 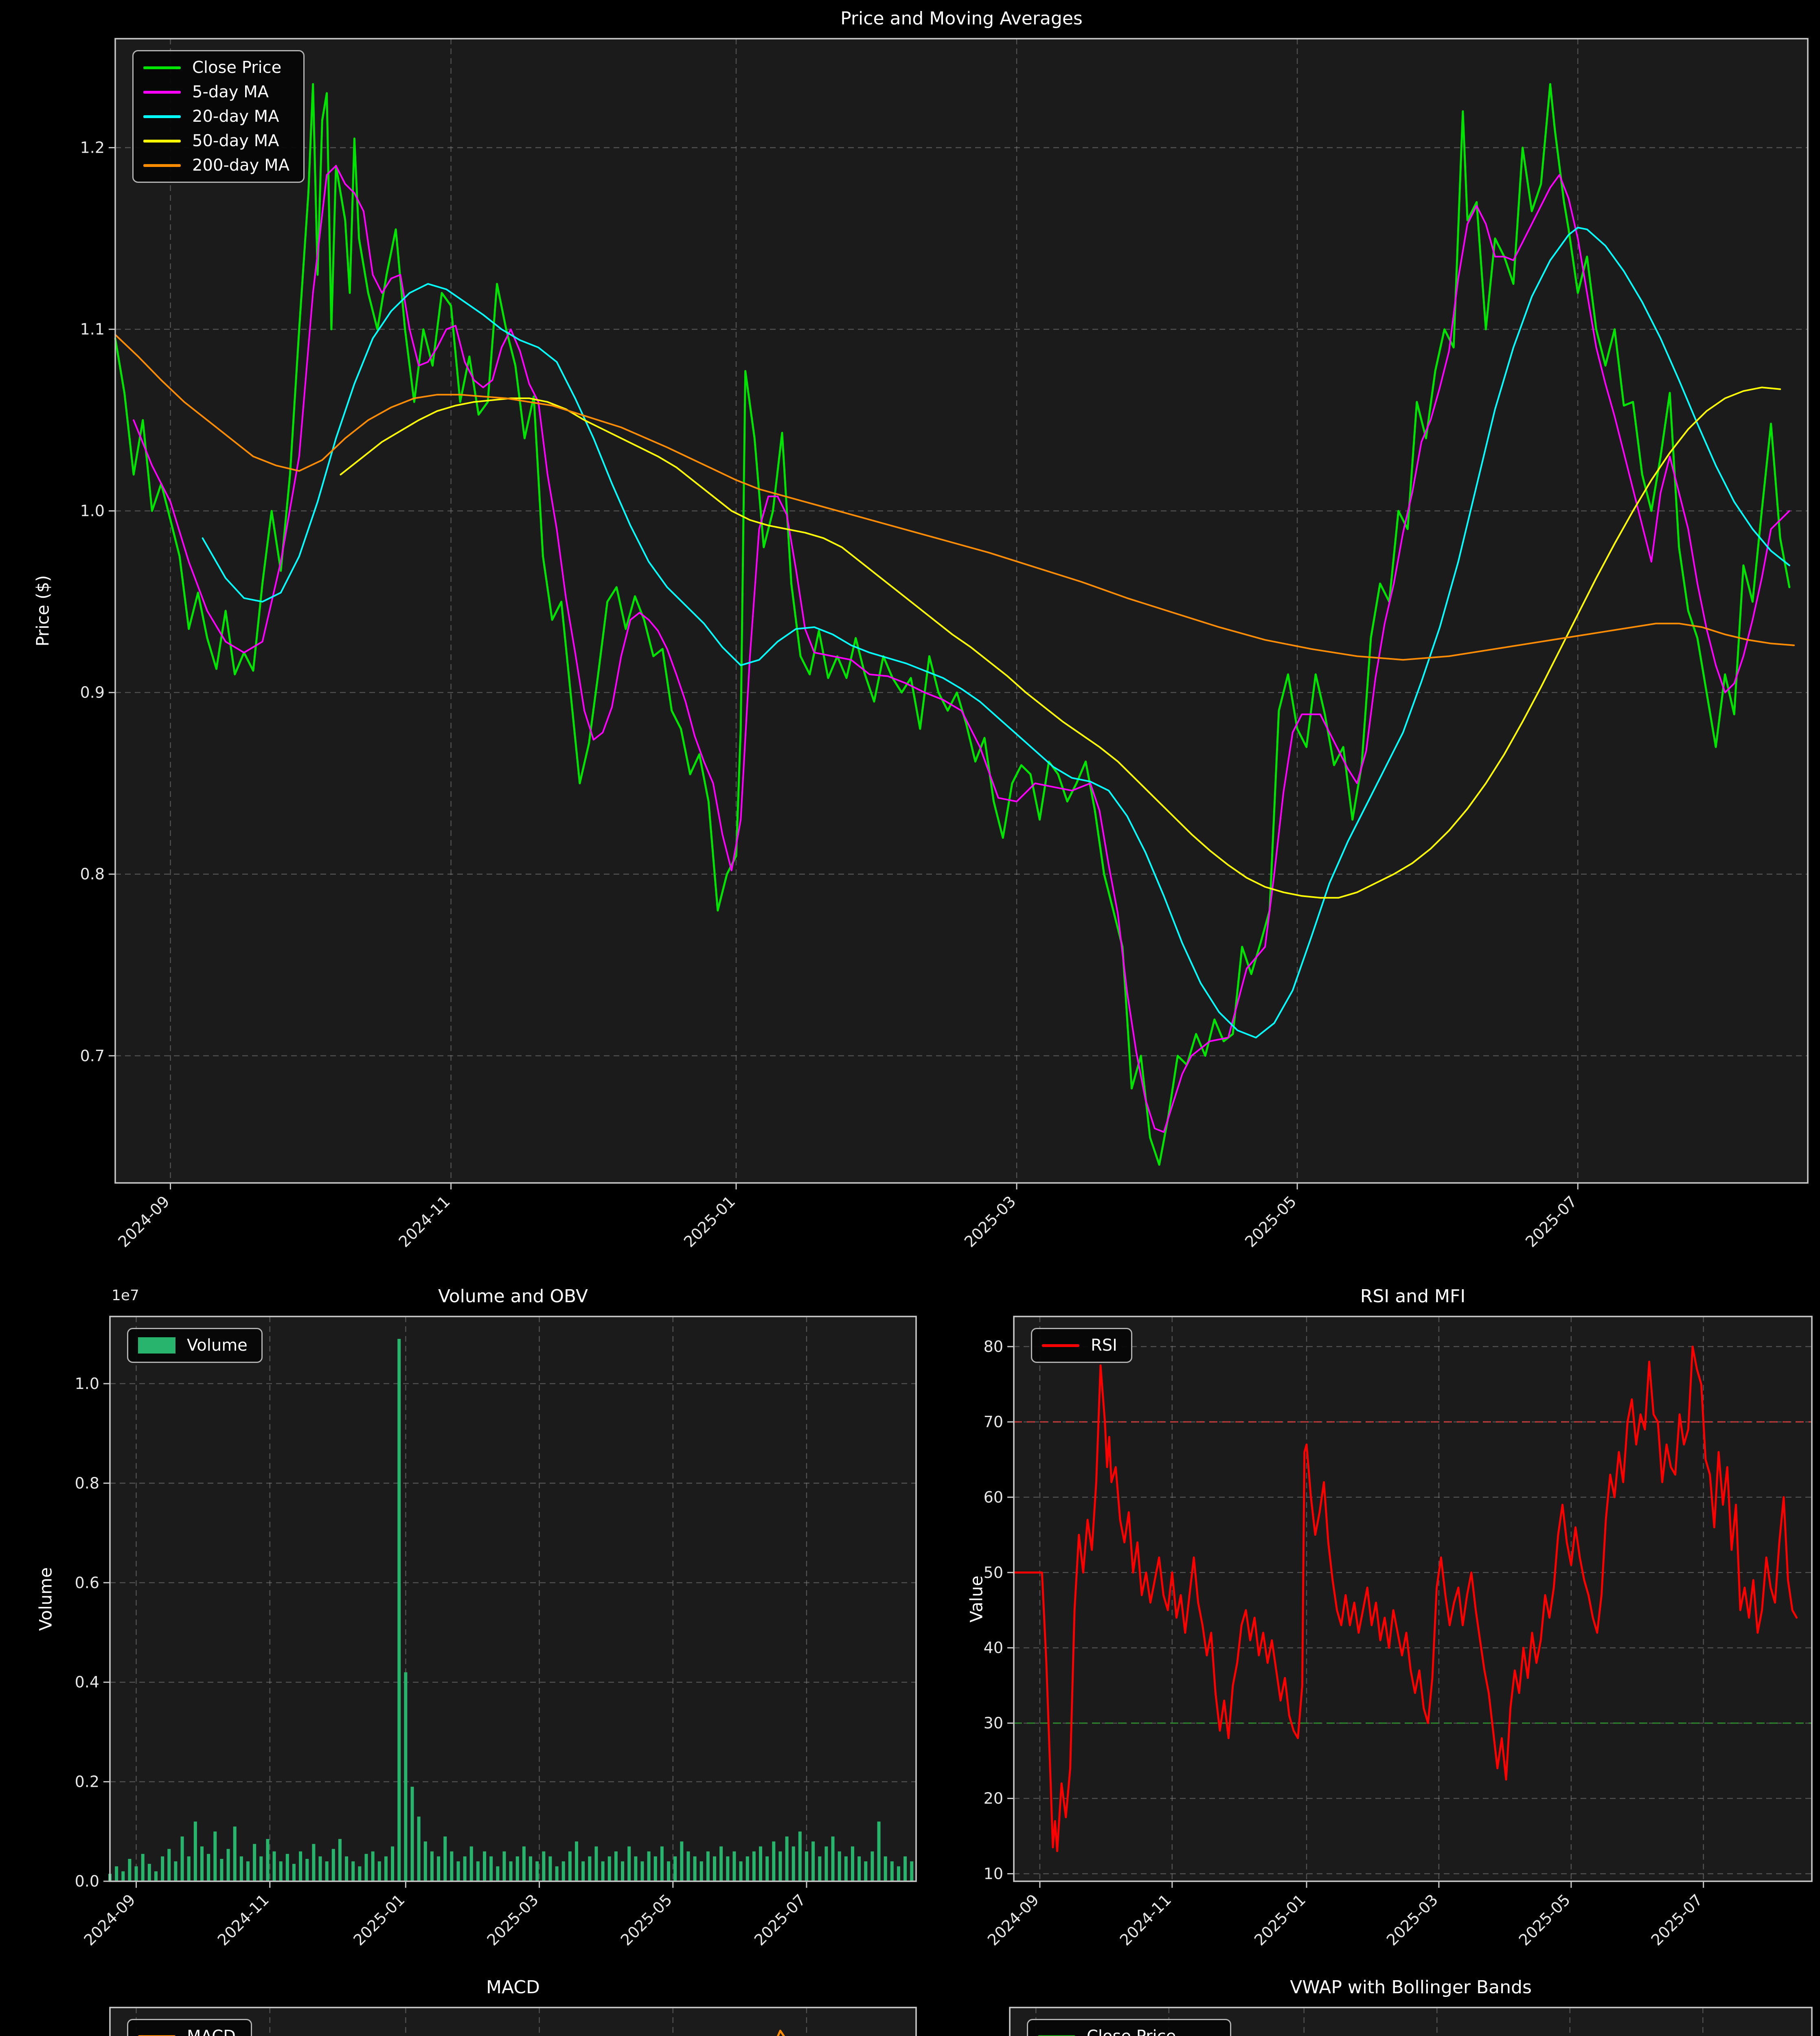 I want to click on price-series-200-day-ma, so click(x=955, y=498).